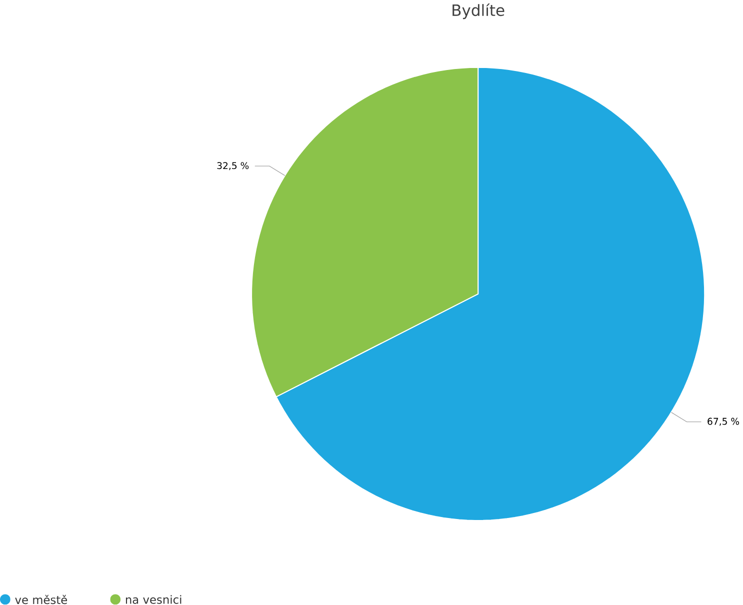  Describe the element at coordinates (154, 599) in the screenshot. I see `legend-label: na vesnici` at that location.